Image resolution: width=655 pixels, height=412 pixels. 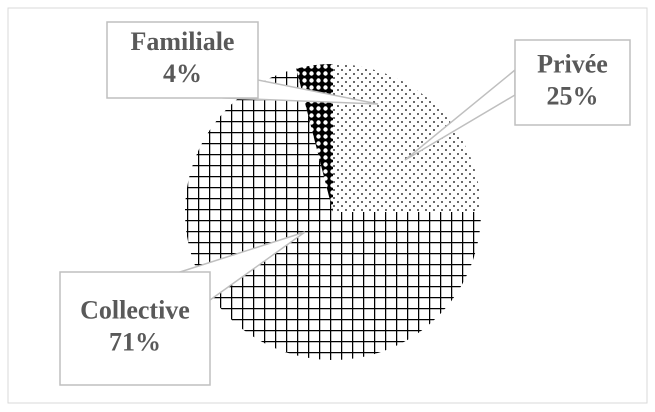 What do you see at coordinates (135, 341) in the screenshot?
I see `slice-value-label: 71%` at bounding box center [135, 341].